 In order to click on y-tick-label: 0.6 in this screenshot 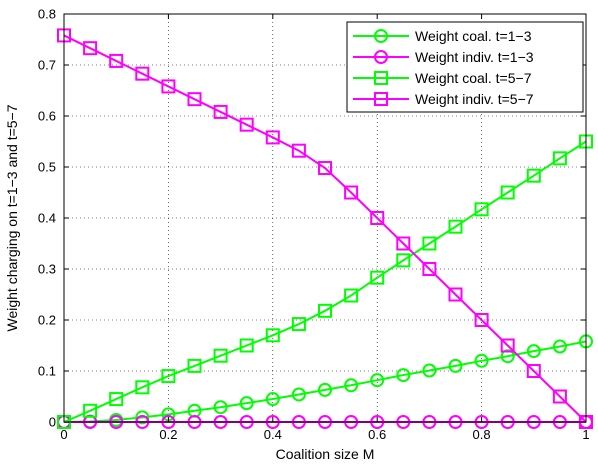, I will do `click(47, 116)`.